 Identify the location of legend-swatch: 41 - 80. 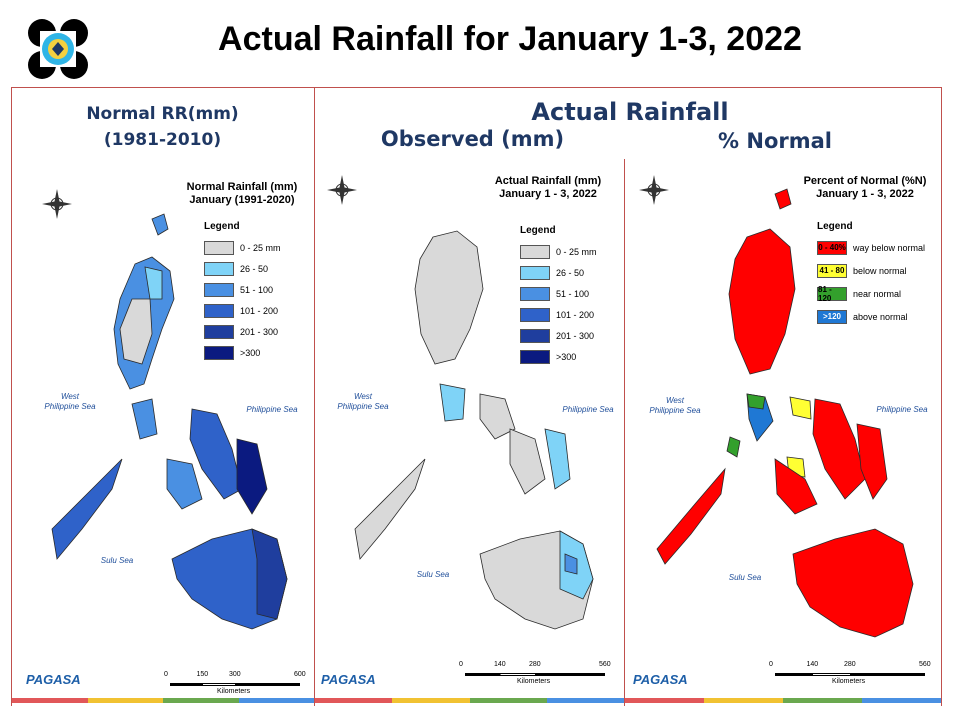
(832, 270).